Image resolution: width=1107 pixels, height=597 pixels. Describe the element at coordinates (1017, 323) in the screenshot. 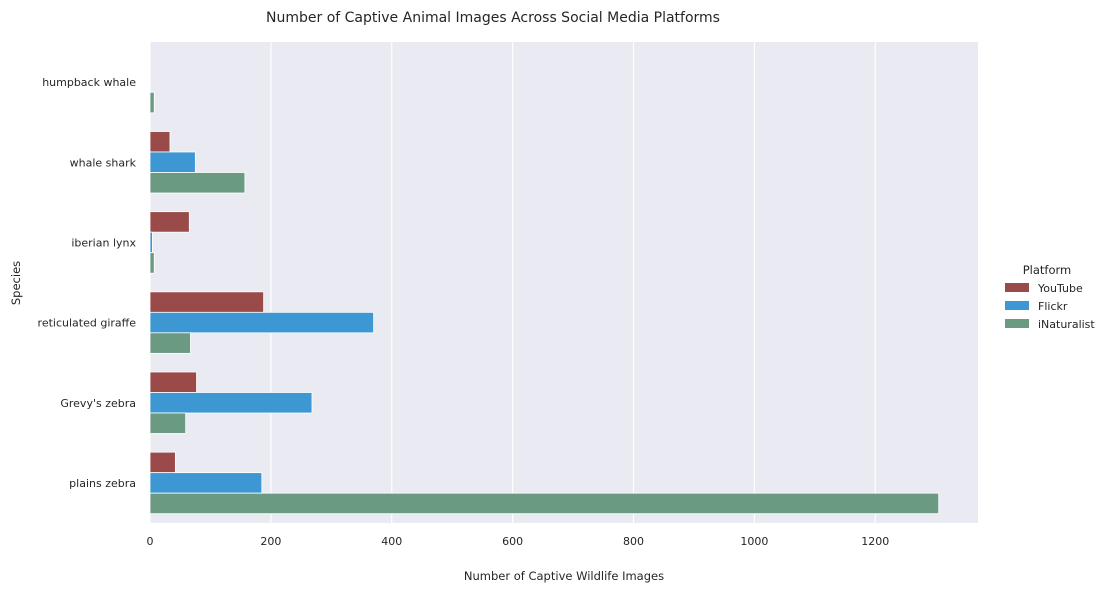

I see `legend-swatch-inaturalist` at that location.